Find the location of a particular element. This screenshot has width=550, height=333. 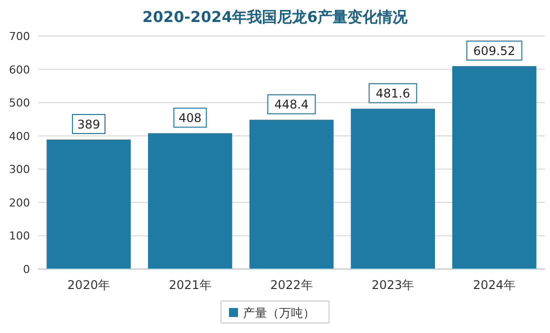

data-label: 389 is located at coordinates (88, 125).